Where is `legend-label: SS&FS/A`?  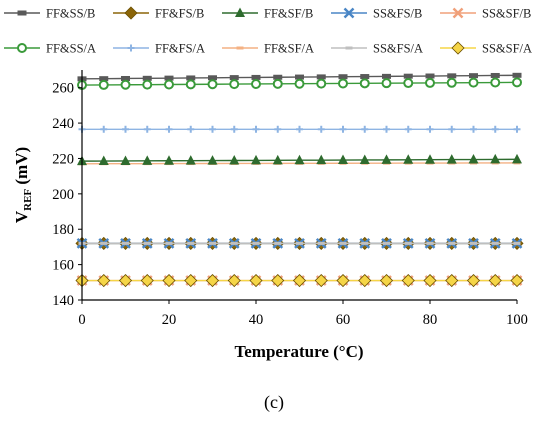
legend-label: SS&FS/A is located at coordinates (398, 49).